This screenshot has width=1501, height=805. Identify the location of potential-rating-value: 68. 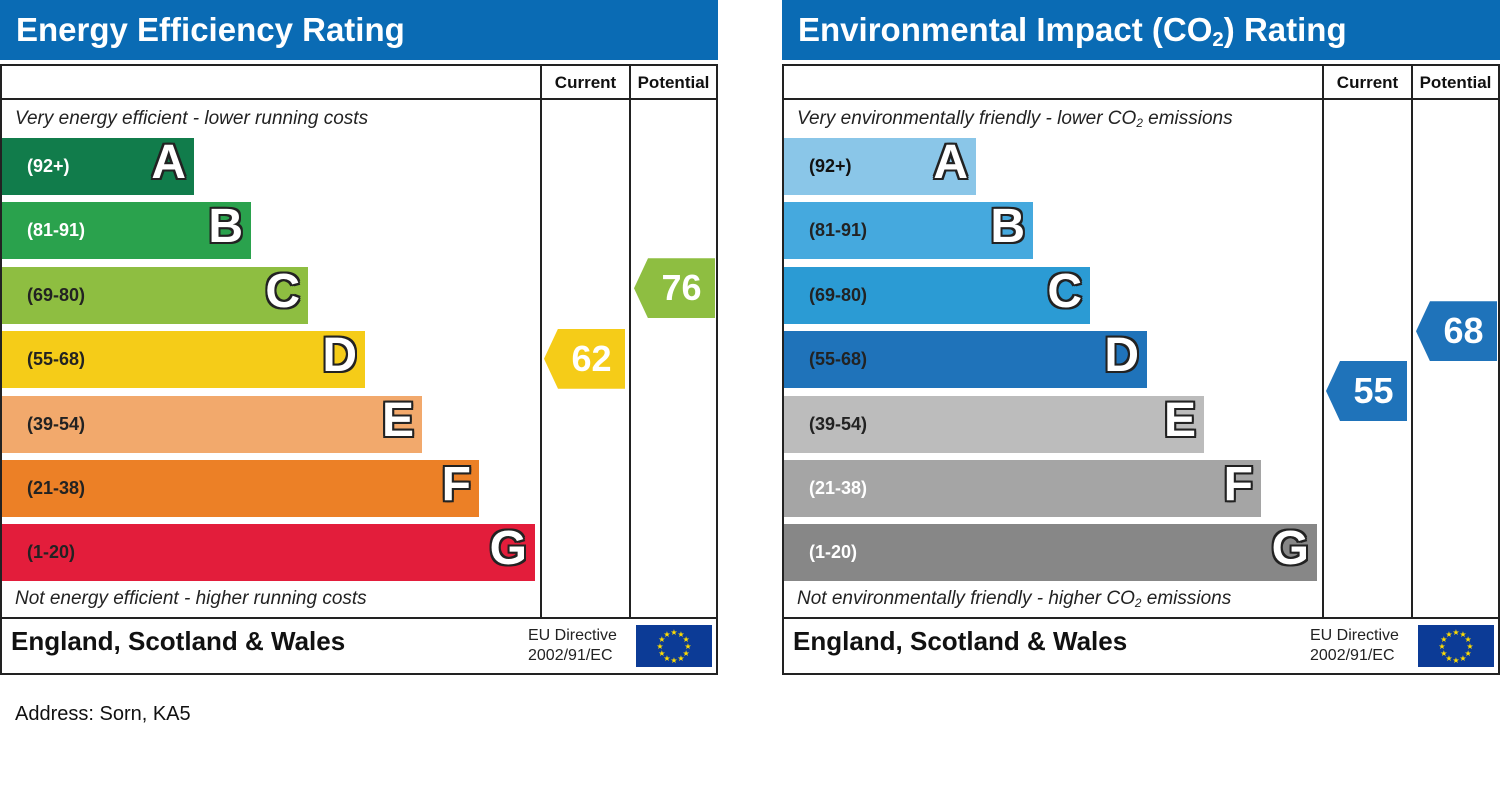
(1463, 331).